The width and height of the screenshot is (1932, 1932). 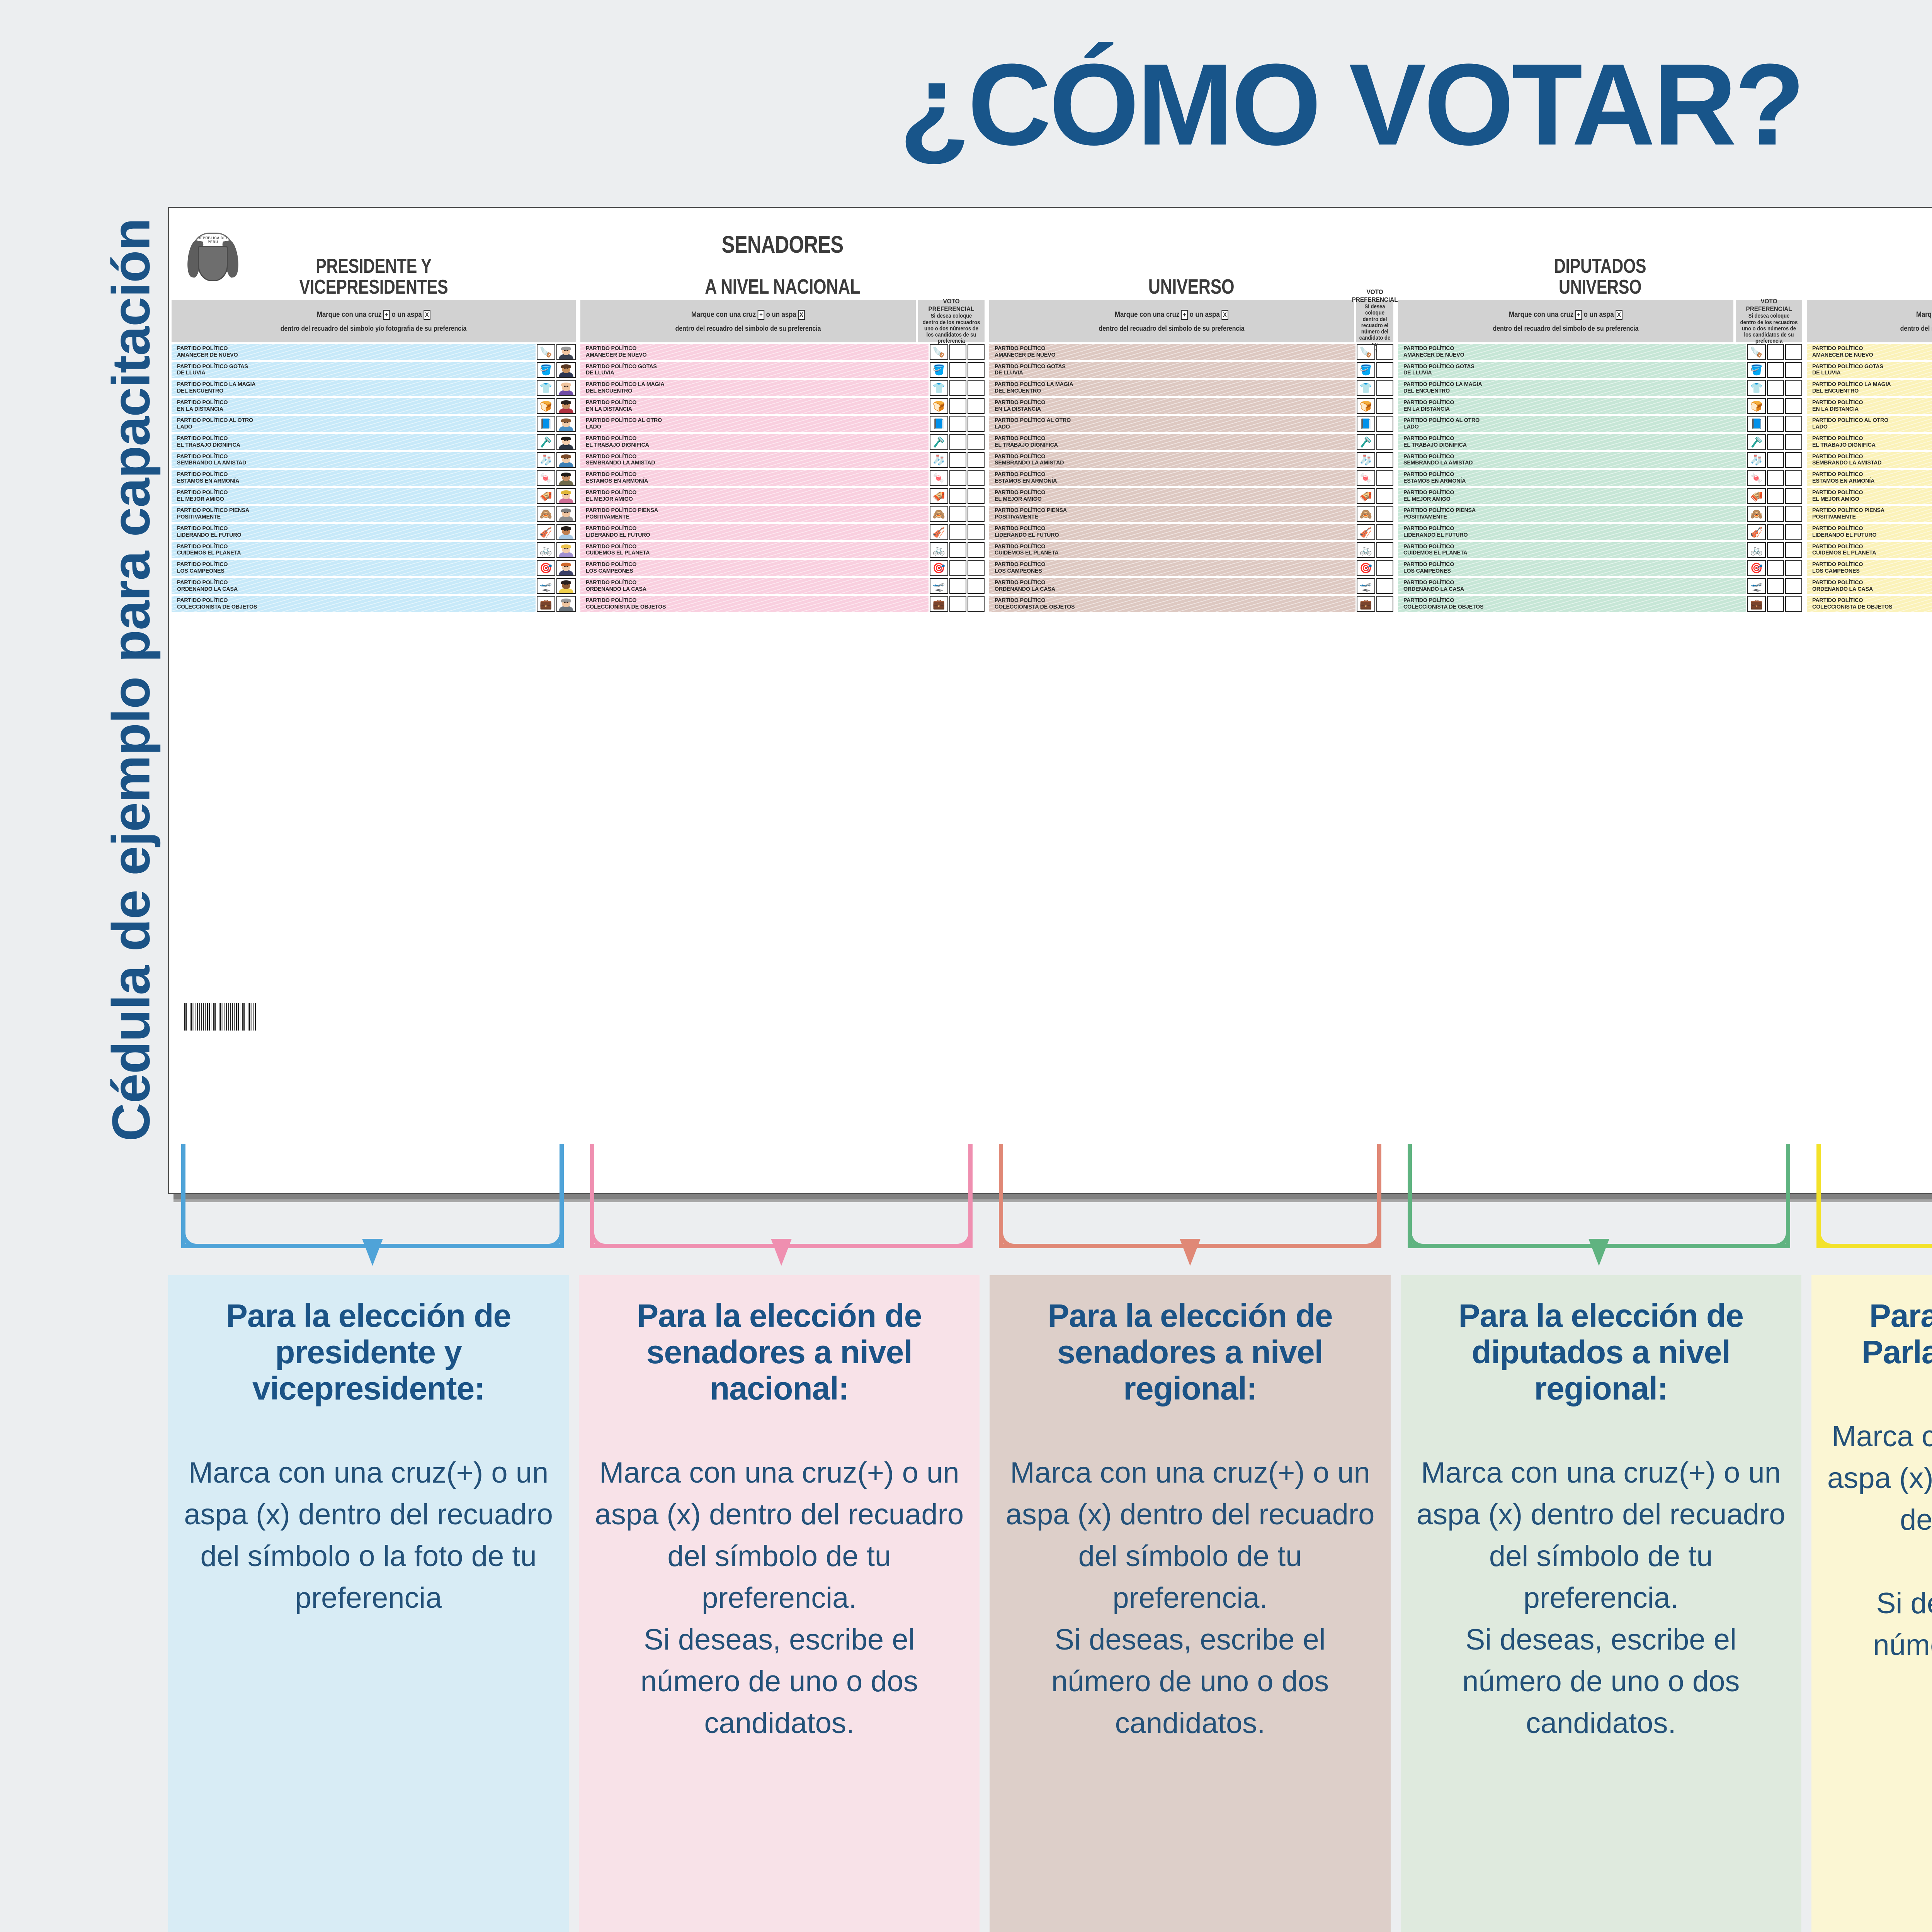 What do you see at coordinates (755, 370) in the screenshot?
I see `party-name-cell: PARTIDO POLÍTICO GOTAS DE LLUVIA` at bounding box center [755, 370].